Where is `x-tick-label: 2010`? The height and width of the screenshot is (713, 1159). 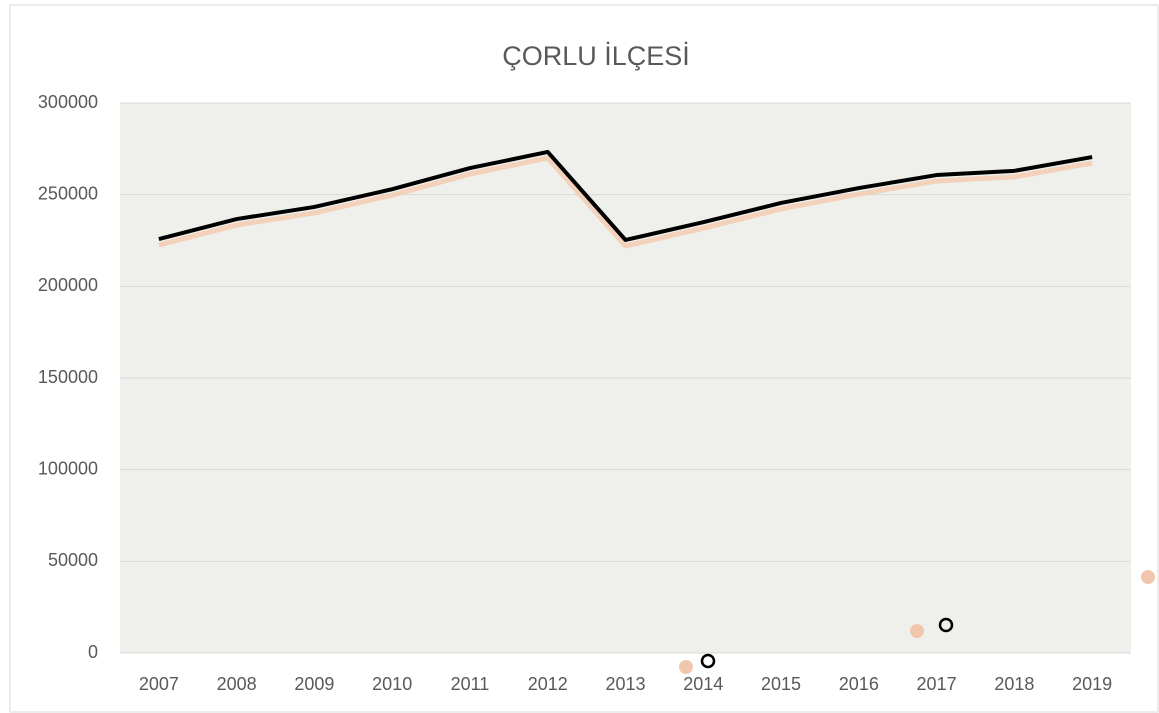
x-tick-label: 2010 is located at coordinates (392, 684).